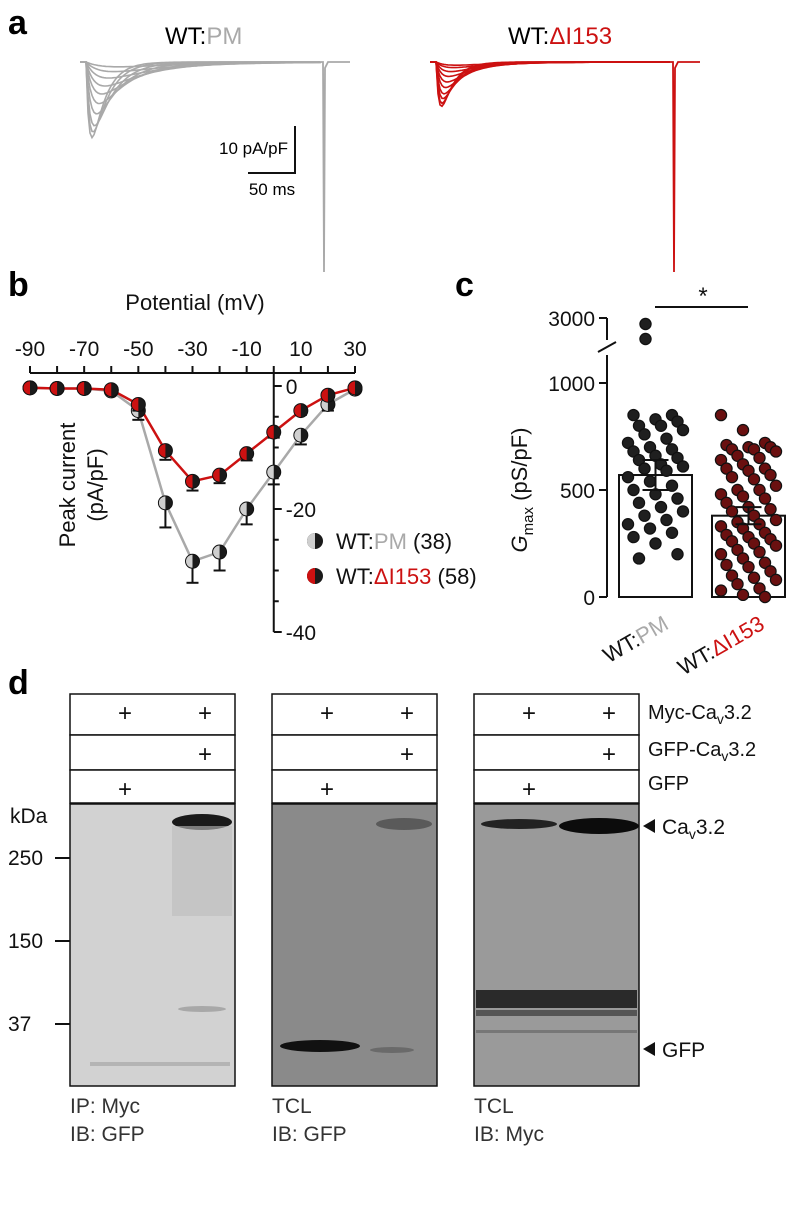 The height and width of the screenshot is (1232, 787). Describe the element at coordinates (571, 319) in the screenshot. I see `y-tick-label: 3000` at that location.